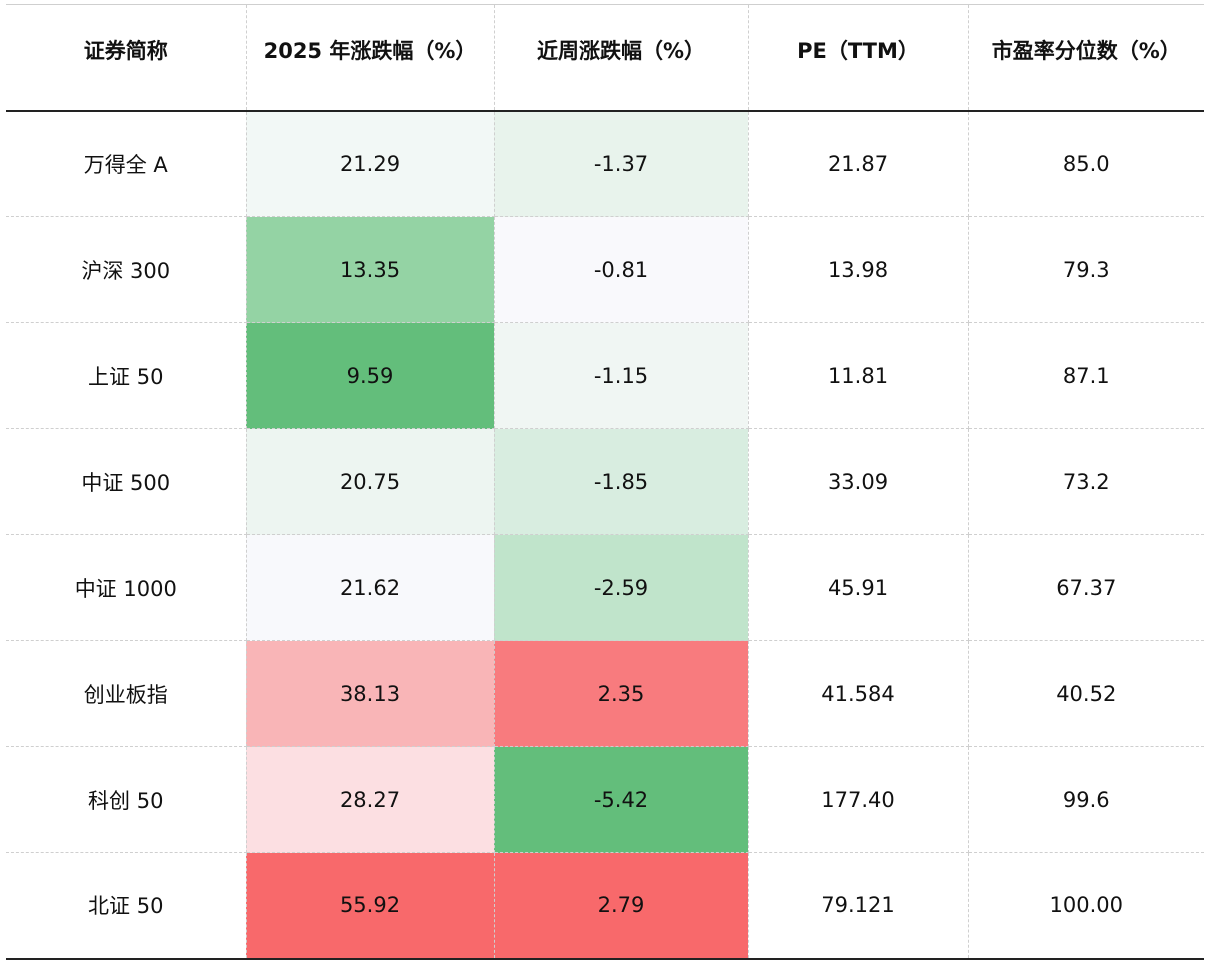  I want to click on cell-security-name: 沪深 300, so click(126, 269).